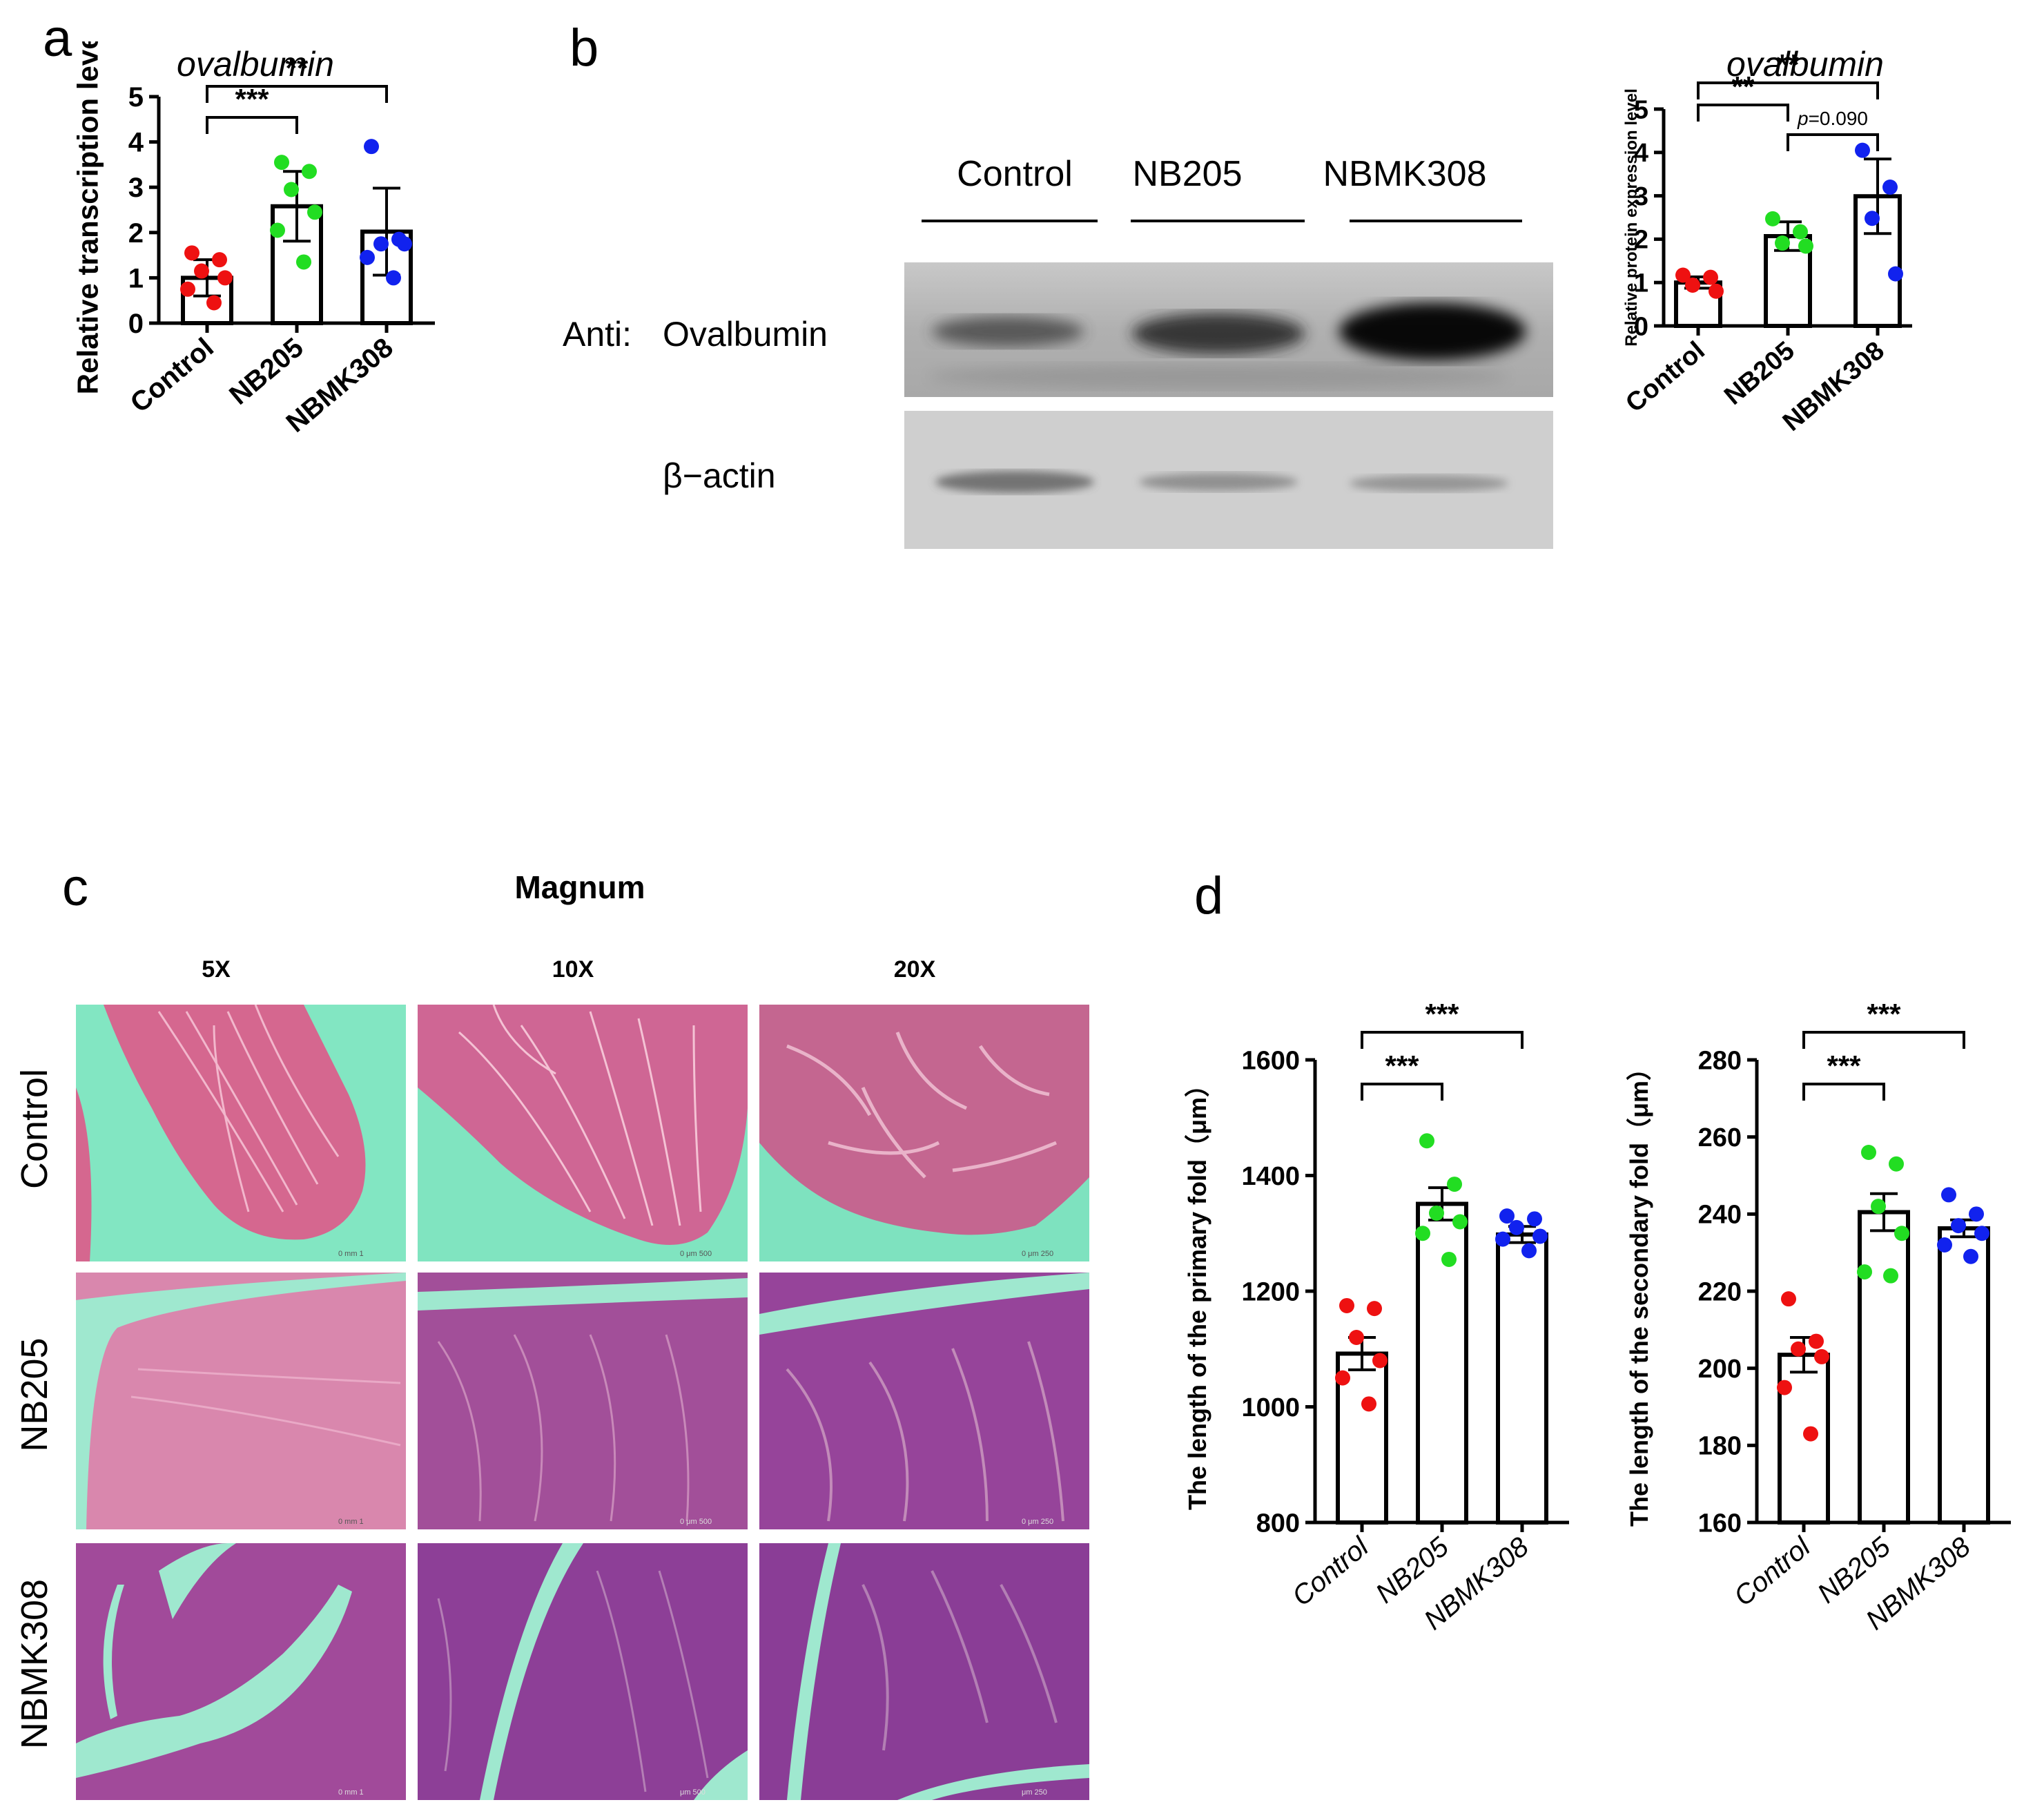 This screenshot has width=2044, height=1818. Describe the element at coordinates (1010, 221) in the screenshot. I see `lane-bar-control` at that location.